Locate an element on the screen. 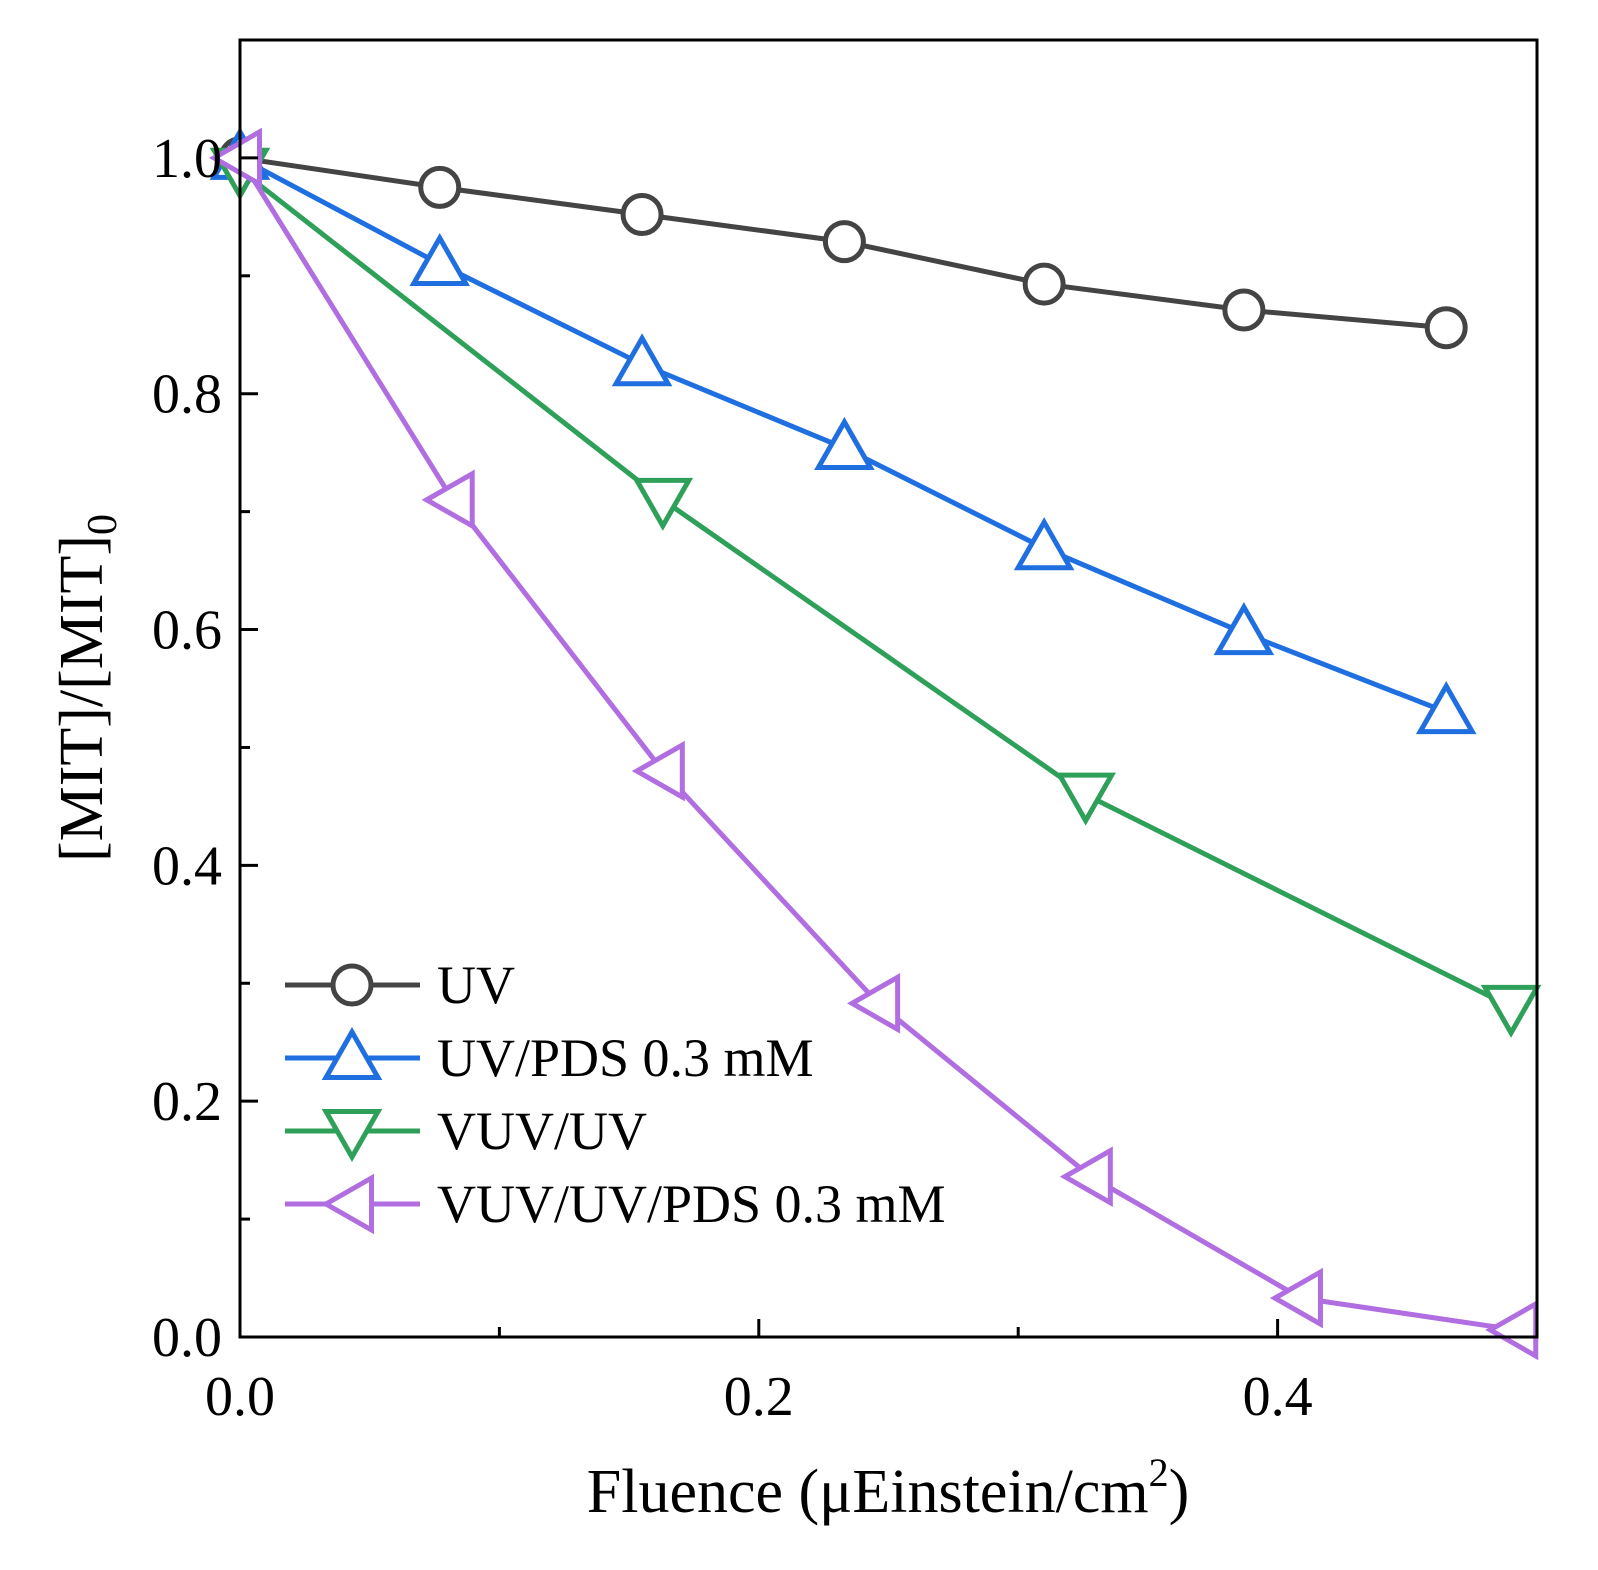 This screenshot has width=1598, height=1570. y-tick-label: 1.0 is located at coordinates (187, 159).